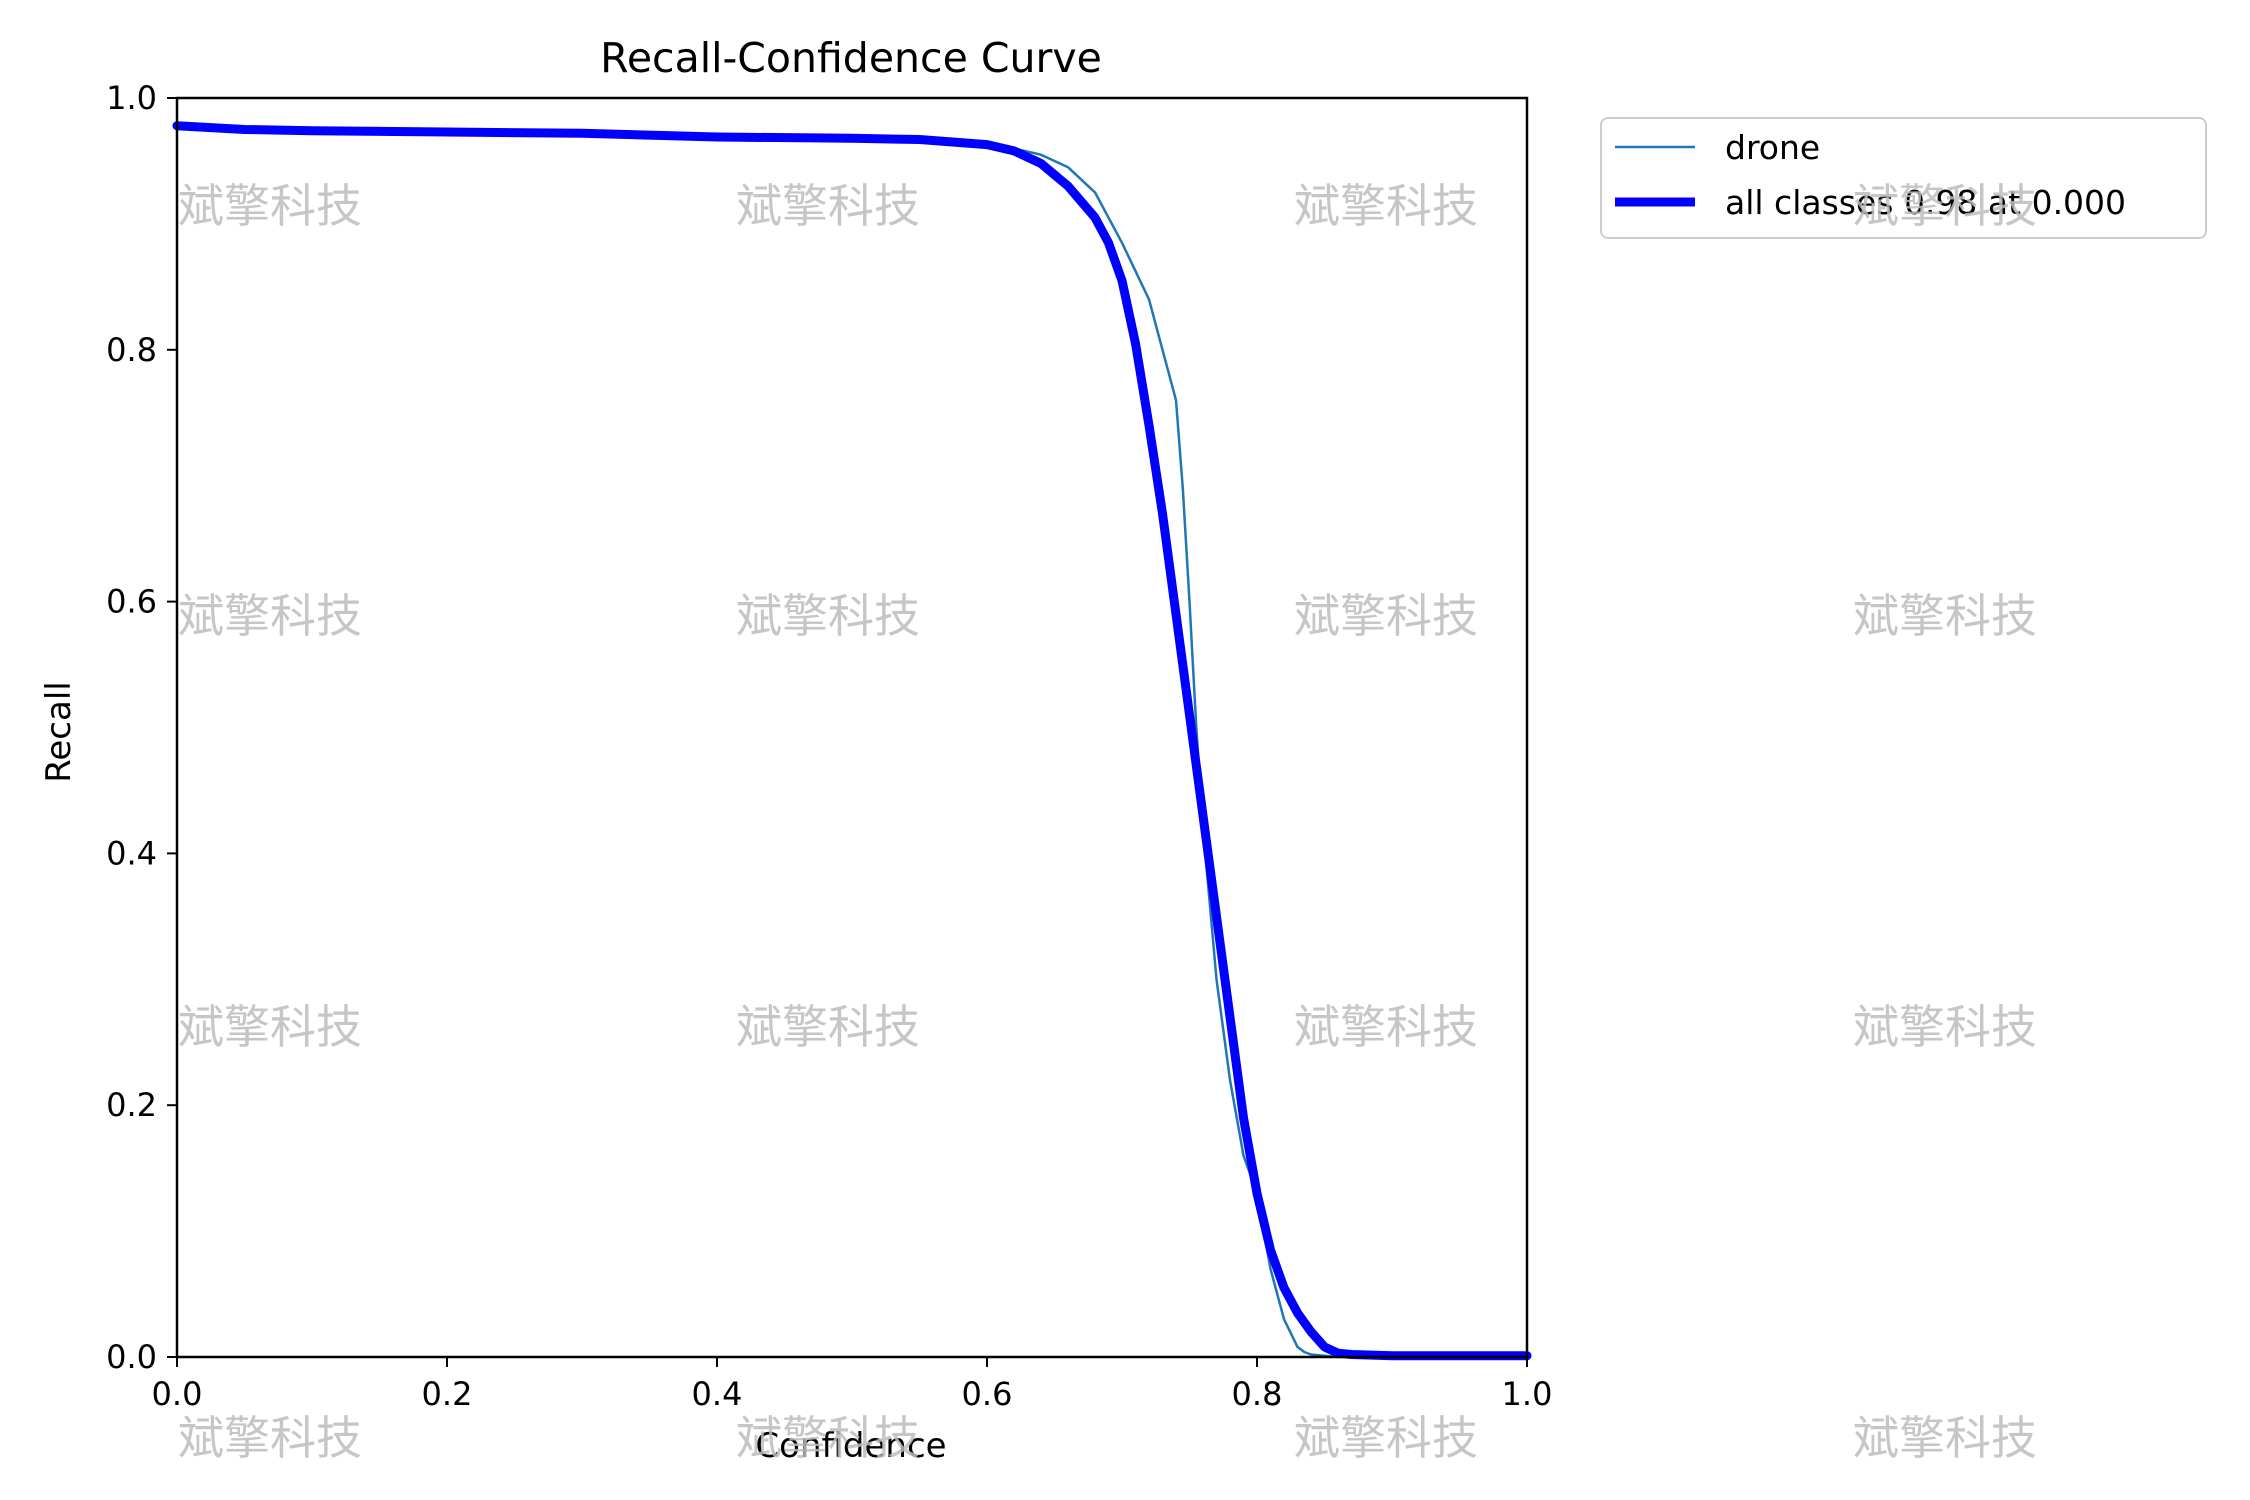  I want to click on x-tick-label: 0.4, so click(717, 1394).